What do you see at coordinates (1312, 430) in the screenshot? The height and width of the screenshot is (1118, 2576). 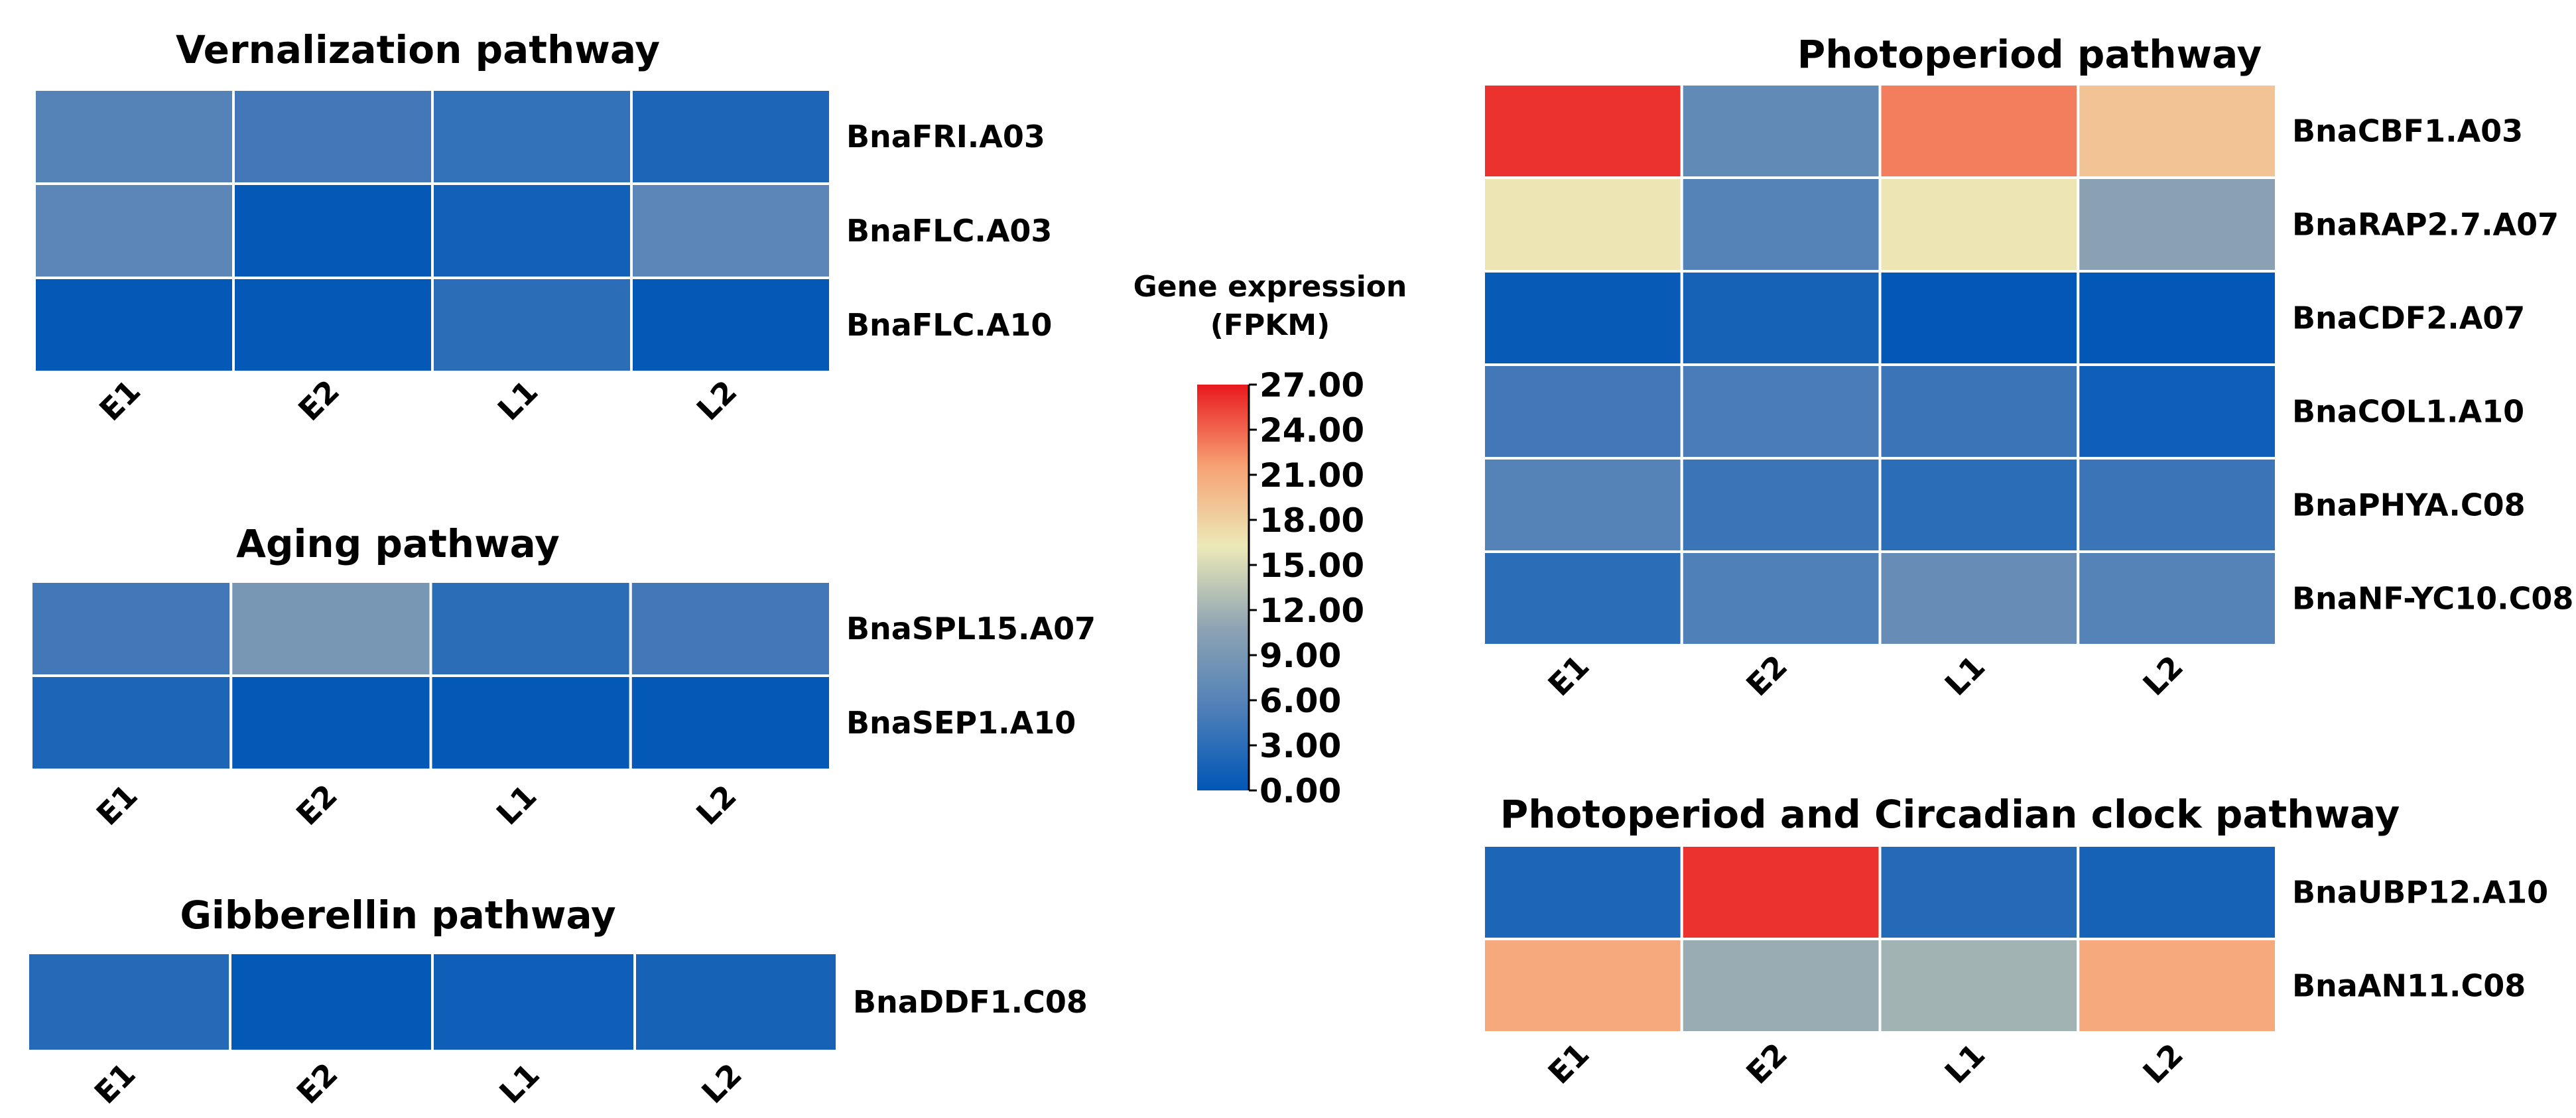 I see `colorbar-tick-label: 24.00` at bounding box center [1312, 430].